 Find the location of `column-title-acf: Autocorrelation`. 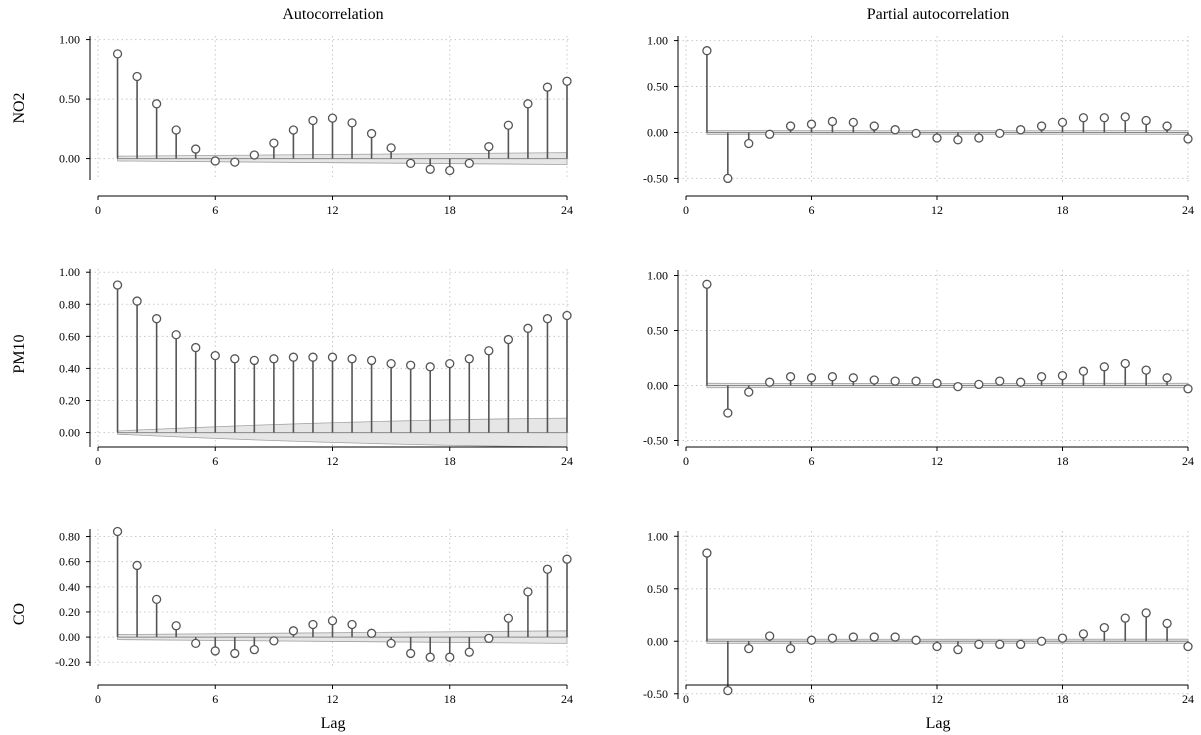

column-title-acf: Autocorrelation is located at coordinates (332, 14).